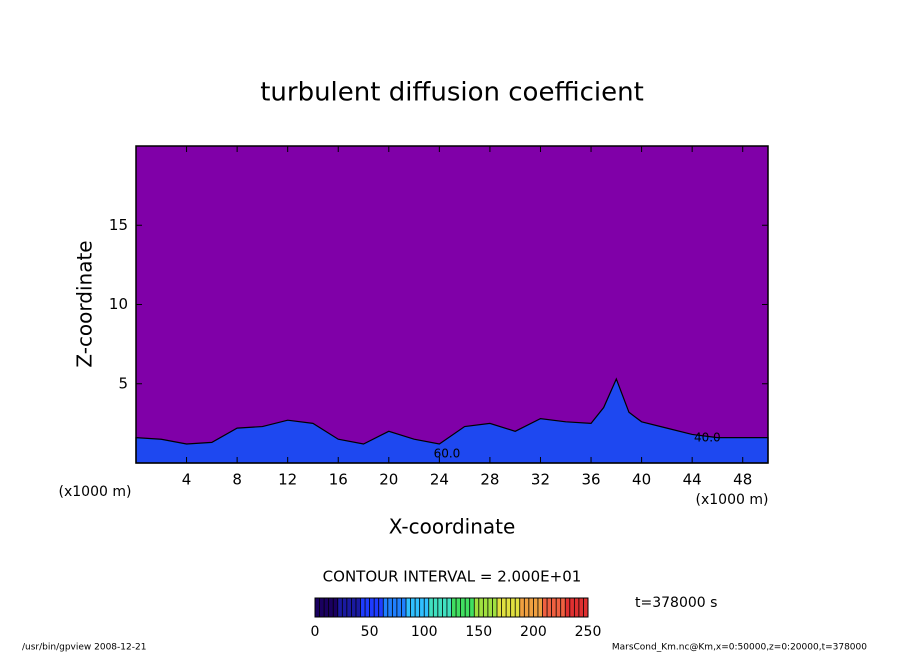  I want to click on x-tick-label: 24, so click(439, 480).